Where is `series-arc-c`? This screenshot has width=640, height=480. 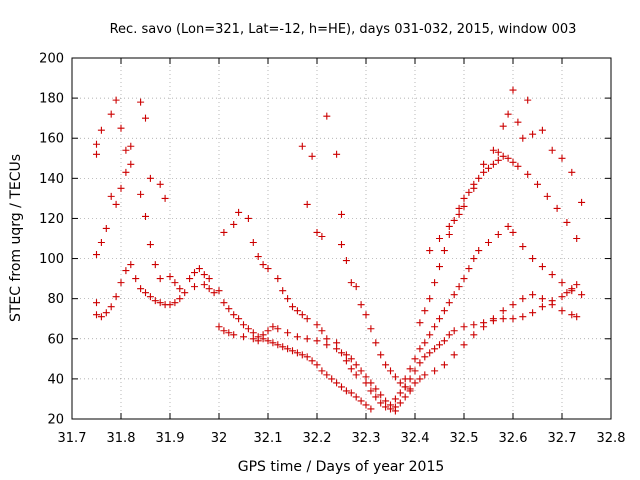 series-arc-c is located at coordinates (155, 291).